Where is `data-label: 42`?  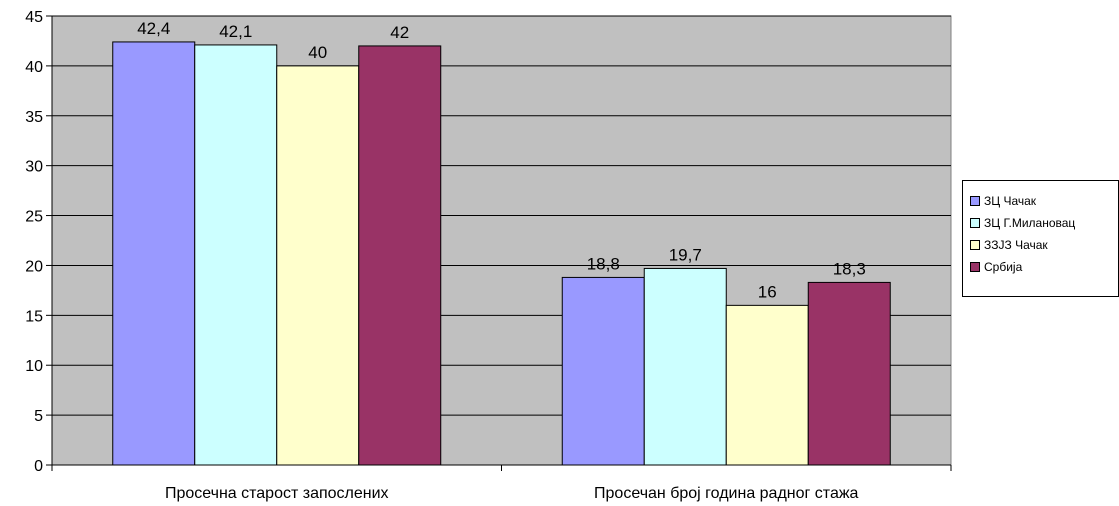 data-label: 42 is located at coordinates (399, 32).